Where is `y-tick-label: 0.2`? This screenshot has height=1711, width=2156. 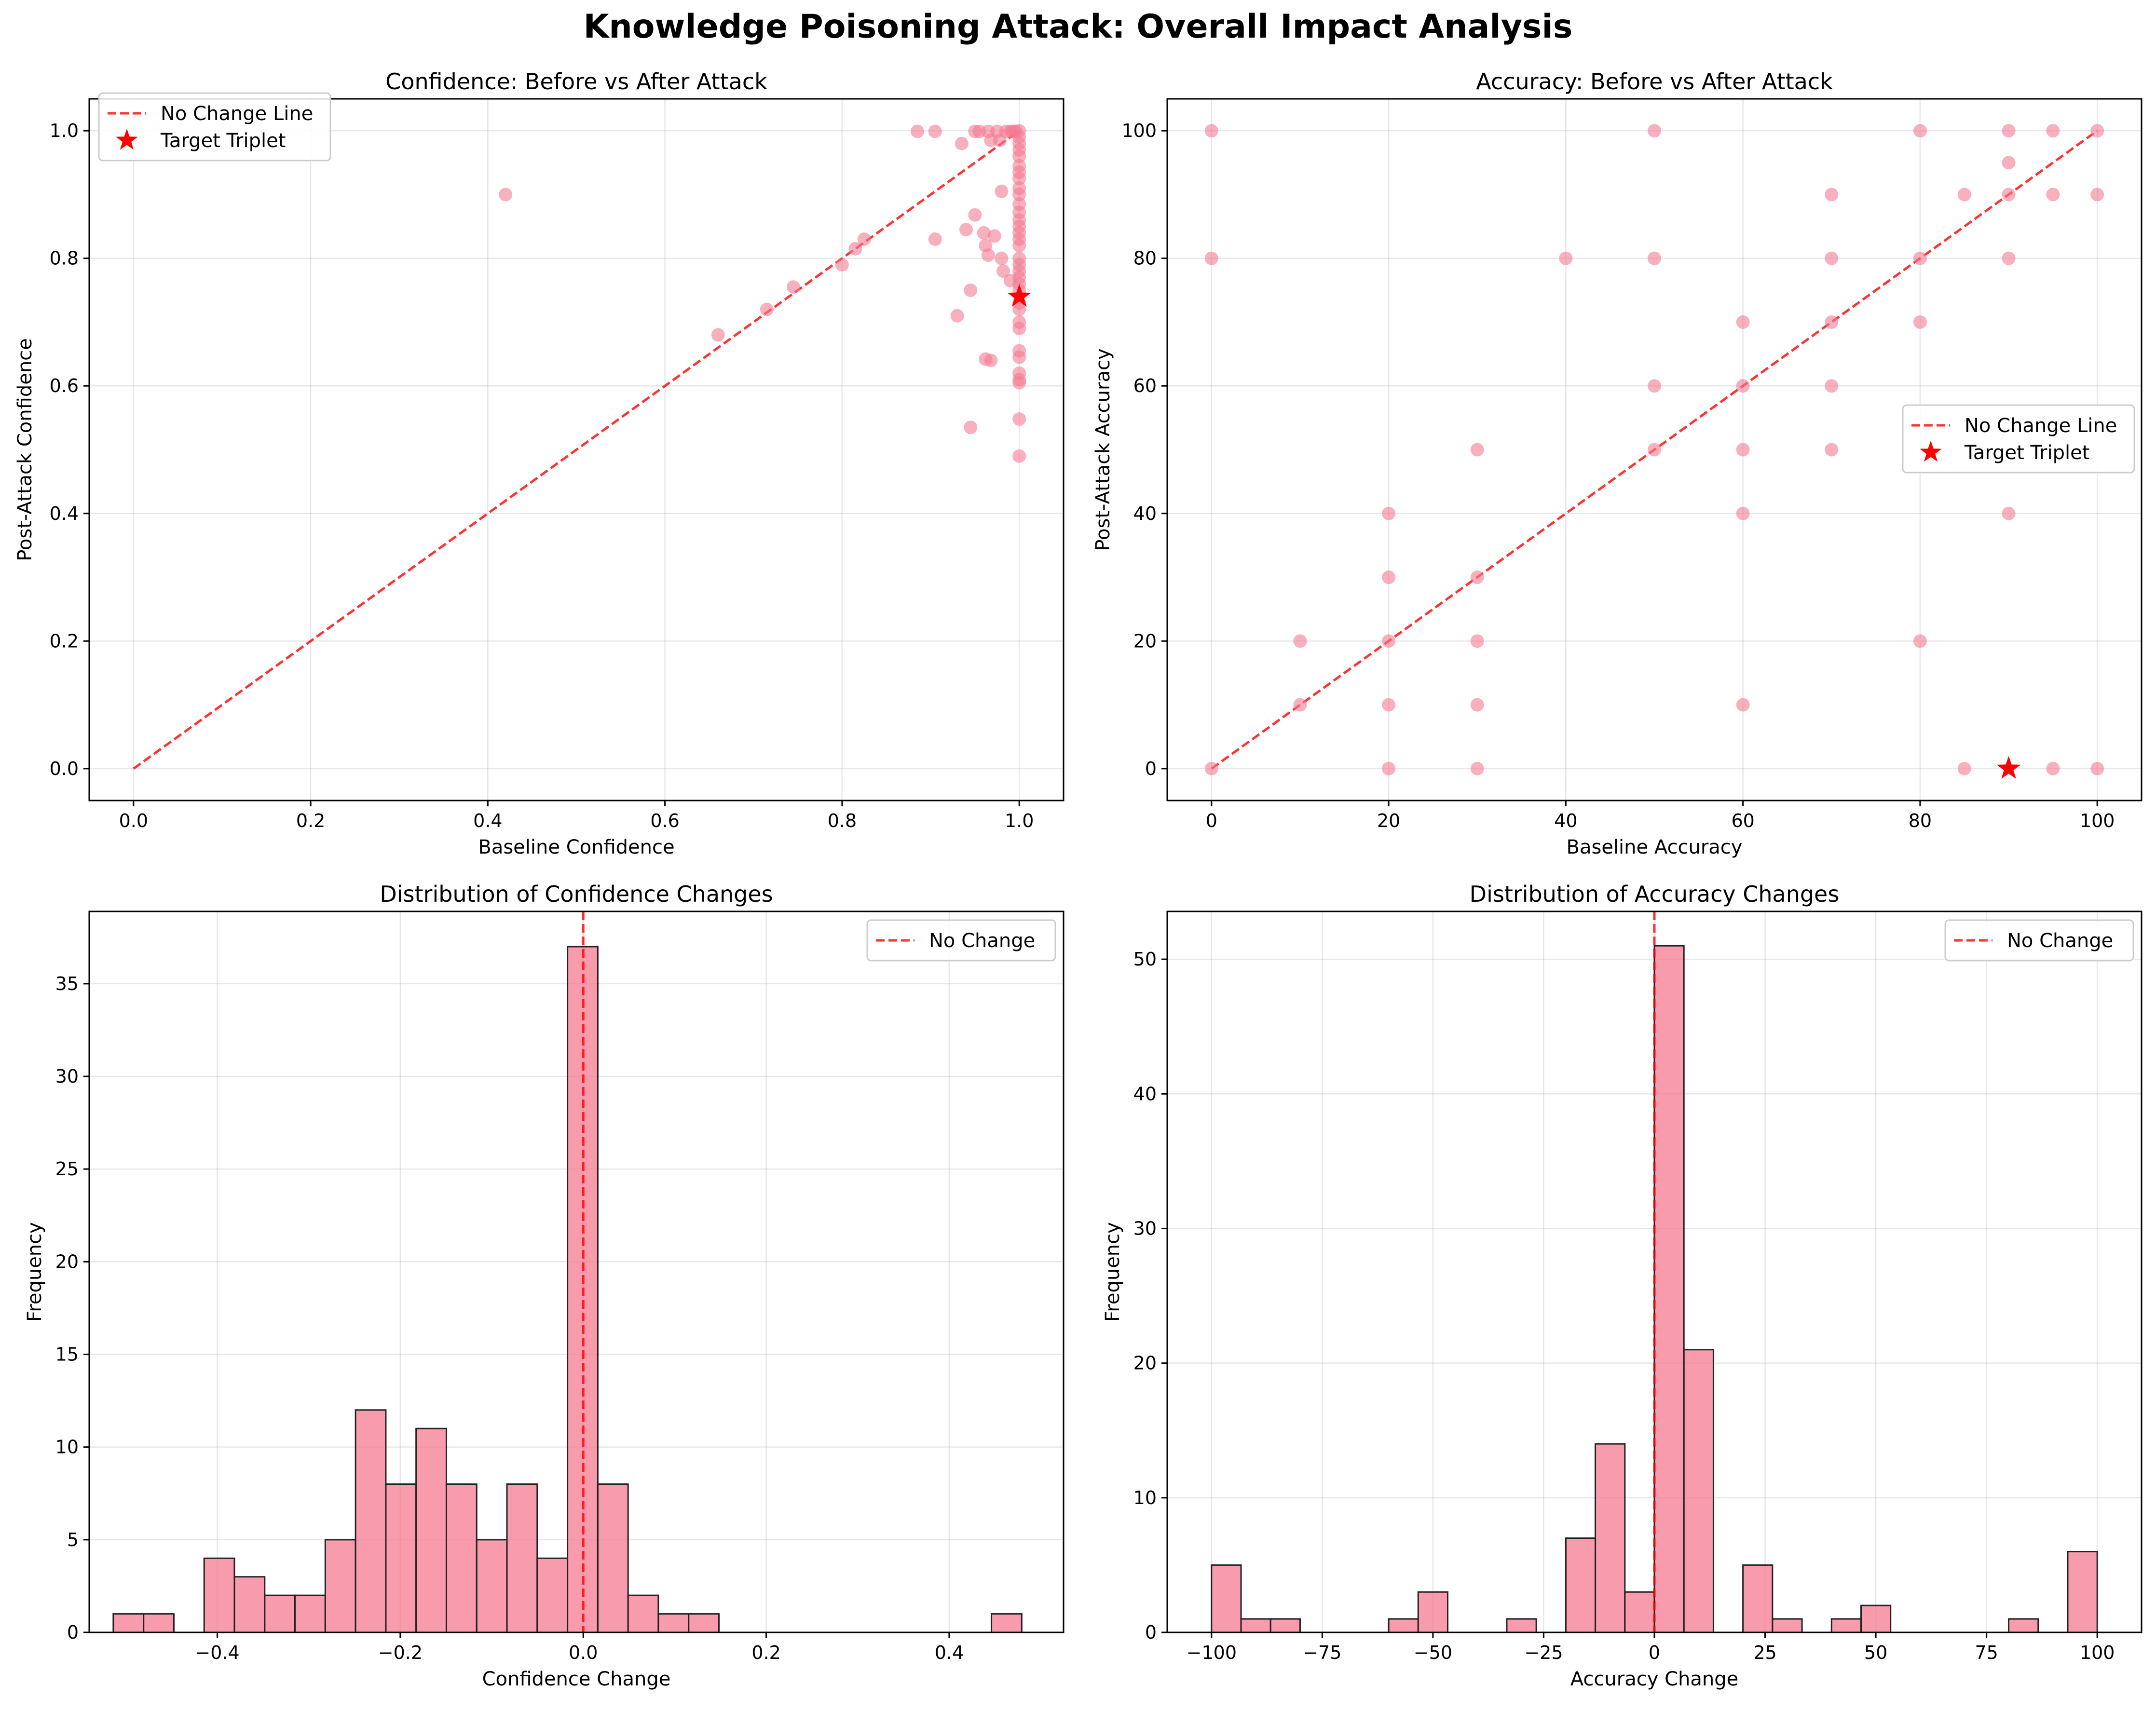 y-tick-label: 0.2 is located at coordinates (64, 641).